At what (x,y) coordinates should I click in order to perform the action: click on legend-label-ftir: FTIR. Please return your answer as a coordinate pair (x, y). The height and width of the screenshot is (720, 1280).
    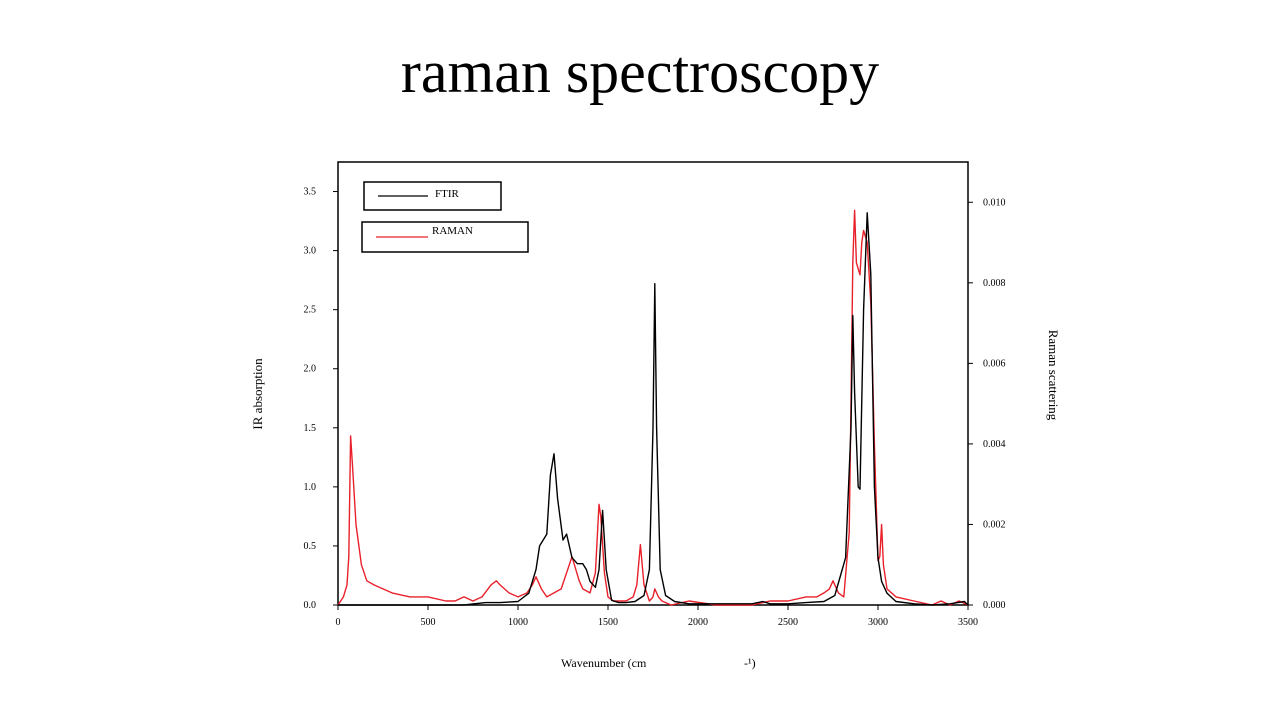
    Looking at the image, I should click on (447, 194).